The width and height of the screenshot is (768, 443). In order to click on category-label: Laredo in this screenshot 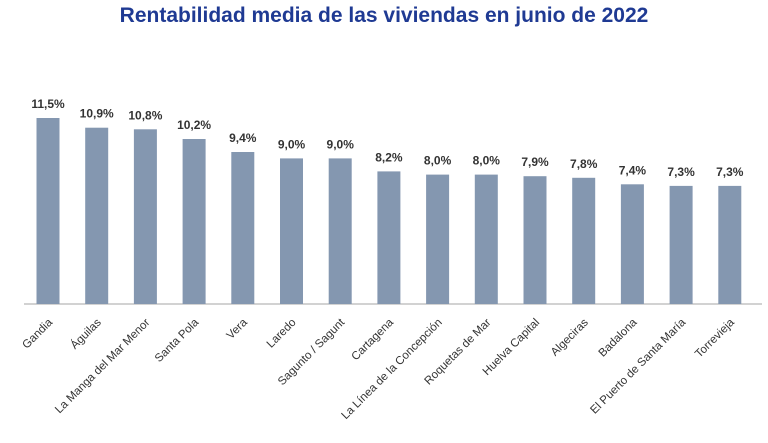, I will do `click(282, 334)`.